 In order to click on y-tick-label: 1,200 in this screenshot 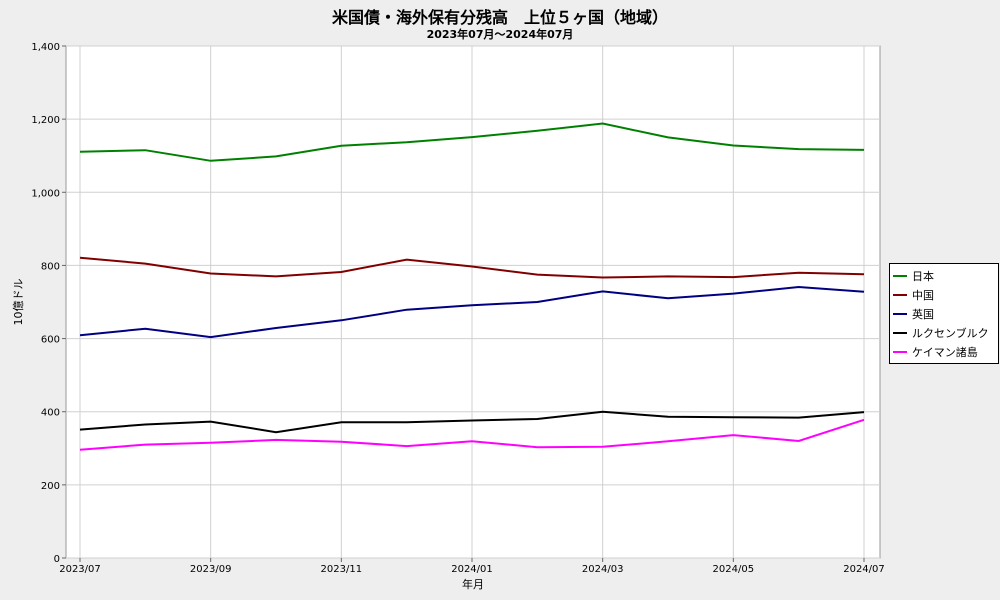, I will do `click(45, 120)`.